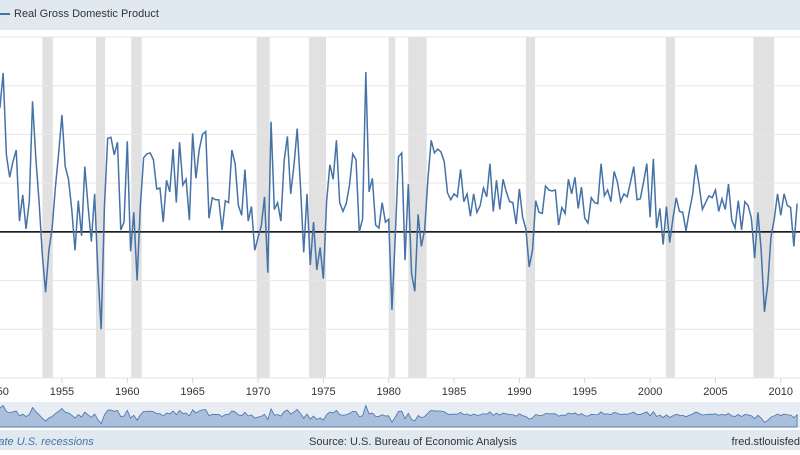 The image size is (800, 455). I want to click on legend-label: Real Gross Domestic Product, so click(86, 14).